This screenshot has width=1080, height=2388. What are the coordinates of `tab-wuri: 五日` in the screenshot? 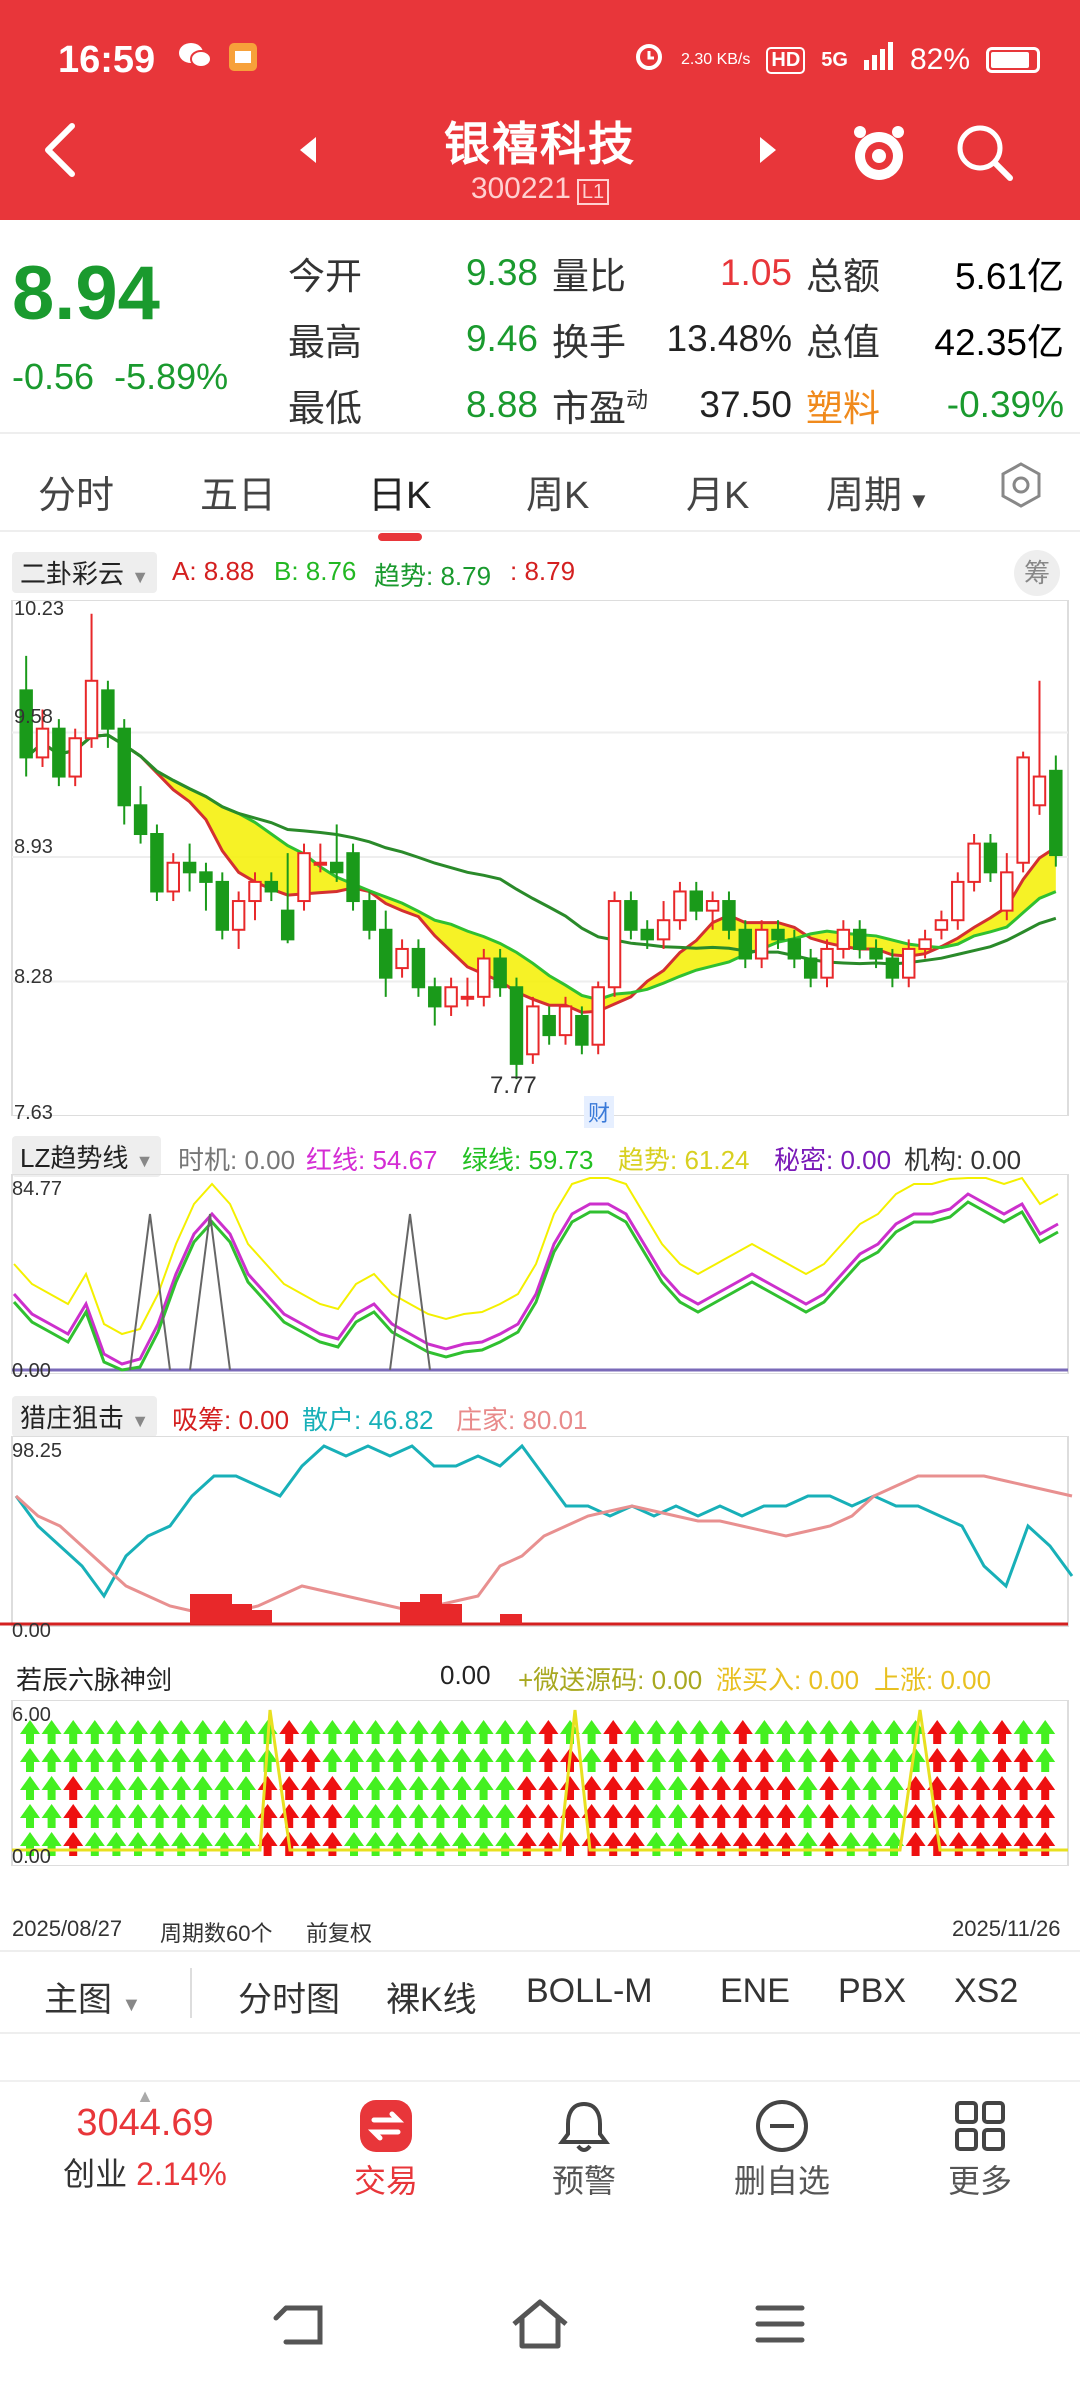 It's located at (238, 496).